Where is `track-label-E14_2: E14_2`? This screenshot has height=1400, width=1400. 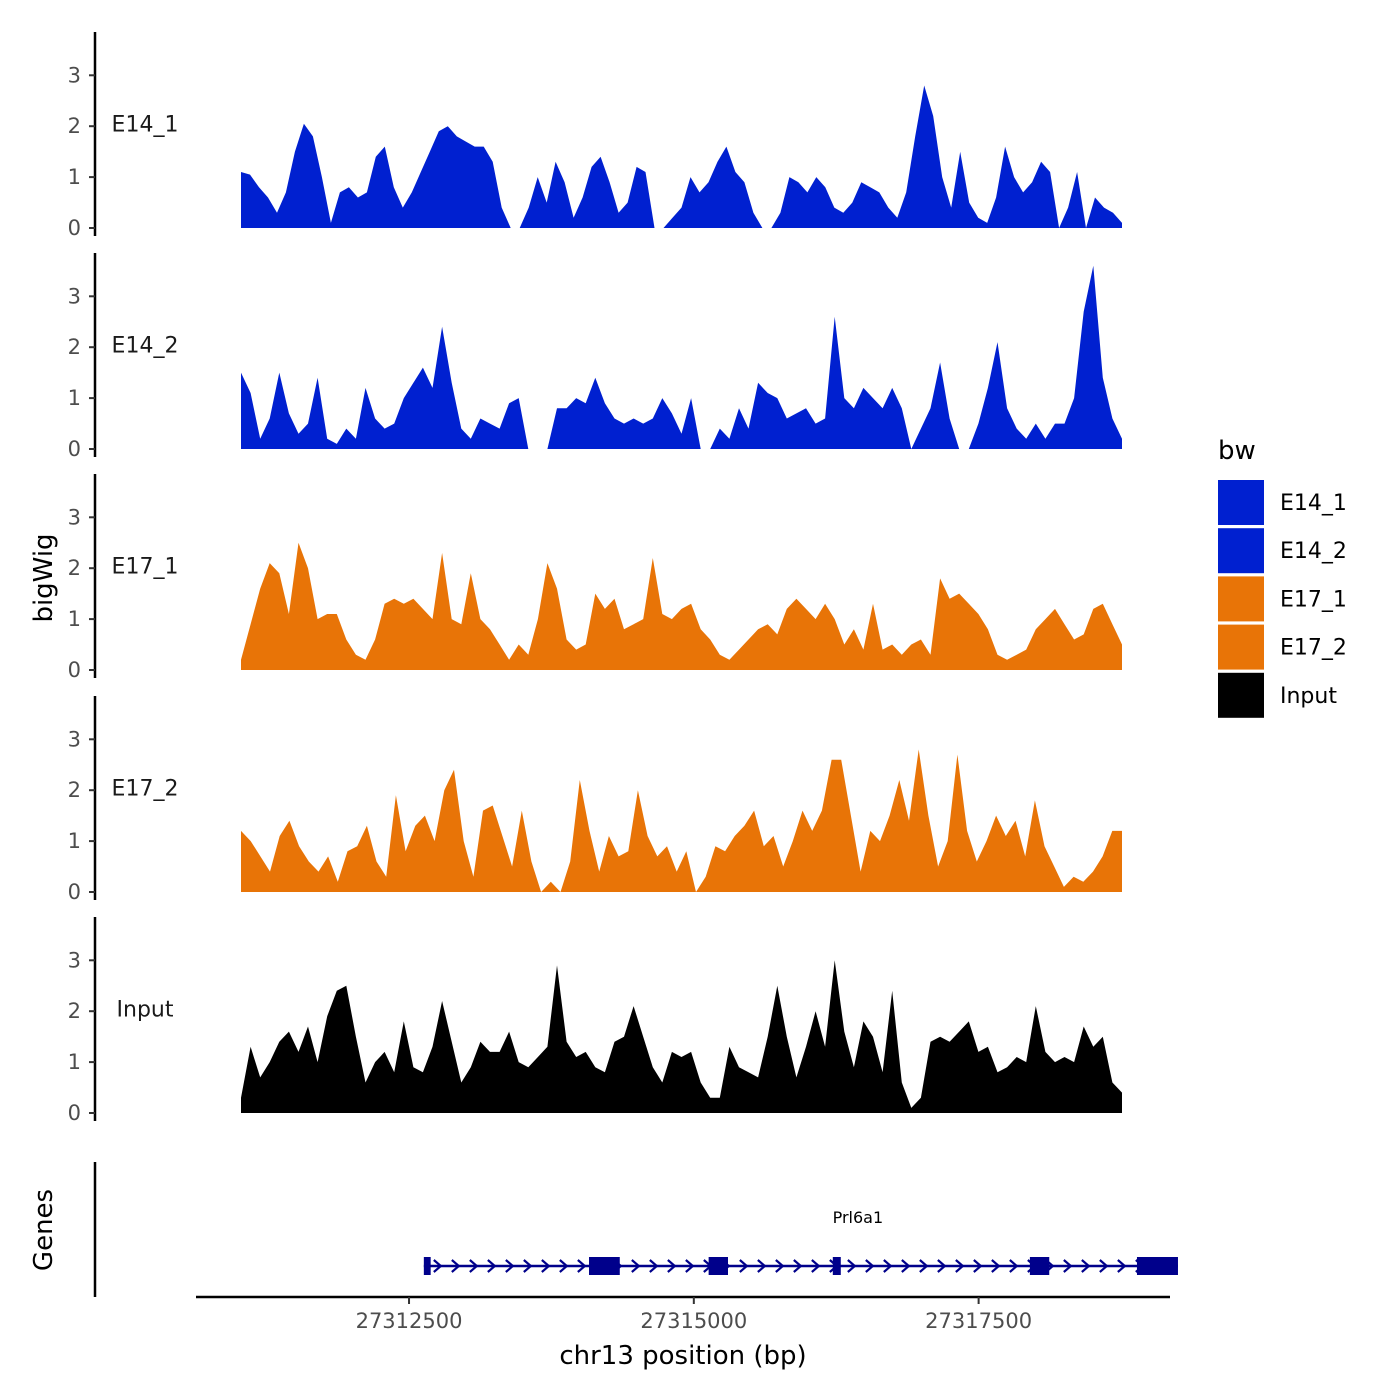
track-label-E14_2: E14_2 is located at coordinates (145, 346).